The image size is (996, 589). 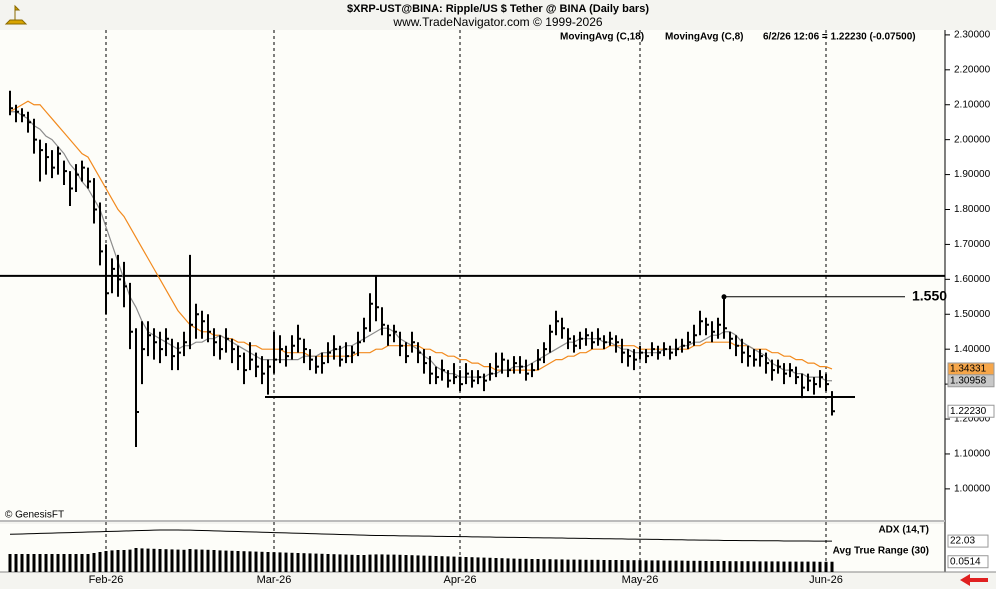 What do you see at coordinates (974, 580) in the screenshot?
I see `scroll-arrow` at bounding box center [974, 580].